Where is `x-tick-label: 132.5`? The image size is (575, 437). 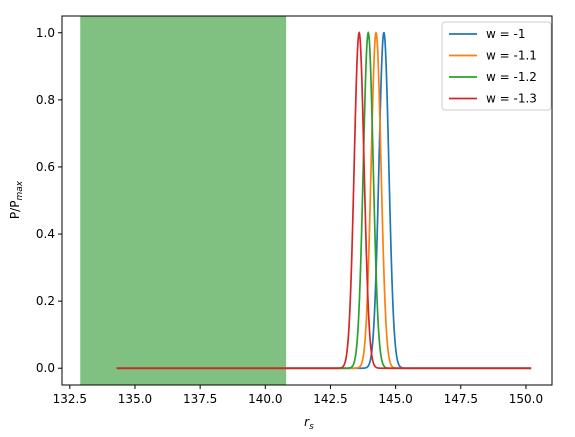
x-tick-label: 132.5 is located at coordinates (70, 399).